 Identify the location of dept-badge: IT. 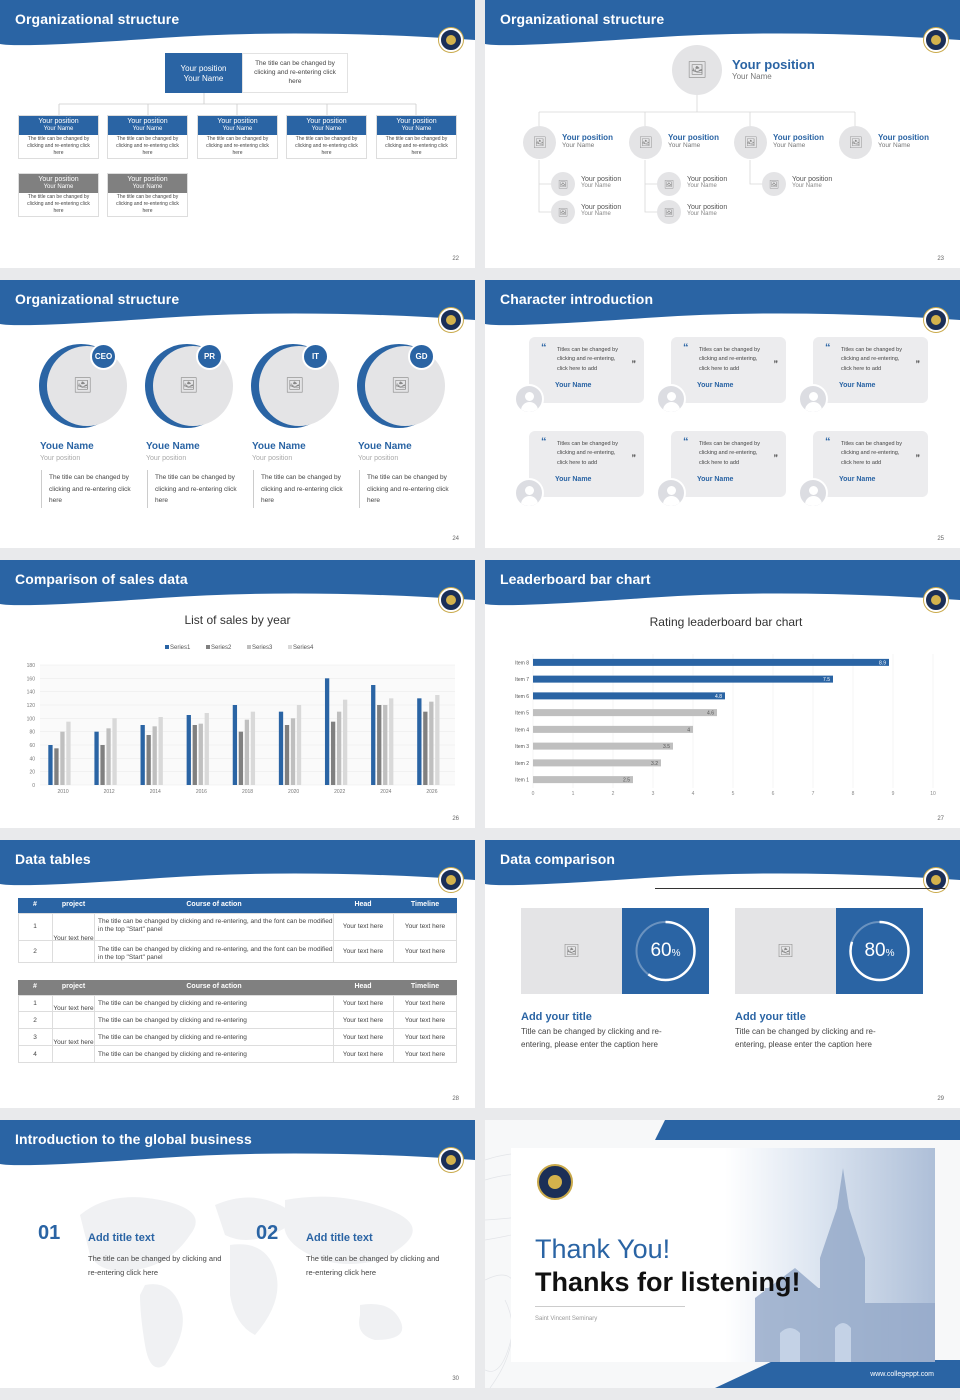
(315, 356).